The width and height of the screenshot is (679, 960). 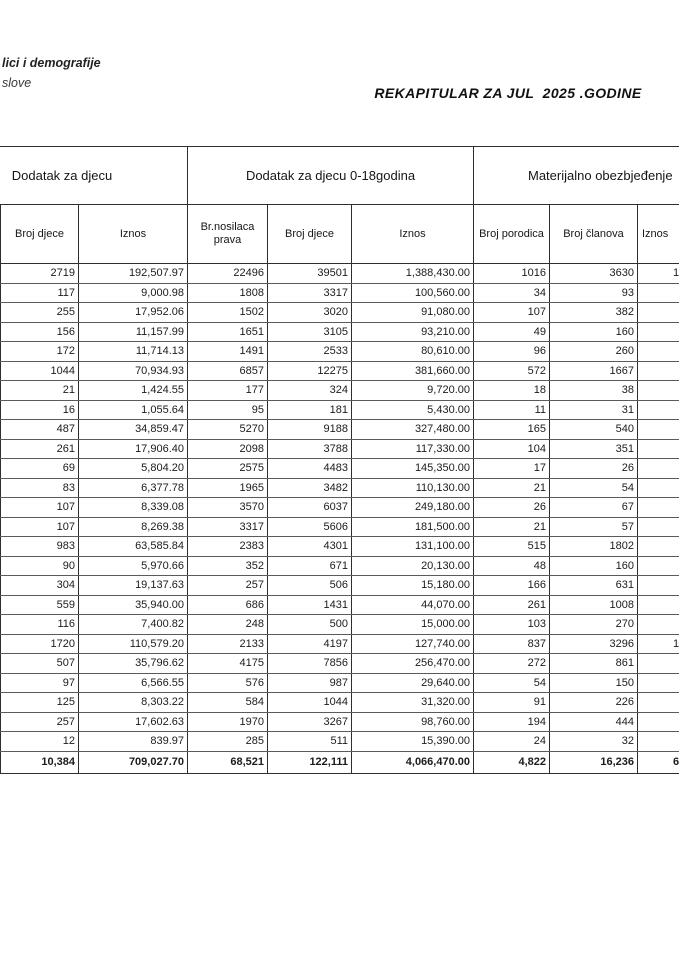 I want to click on data-cell: 125, so click(x=39, y=702).